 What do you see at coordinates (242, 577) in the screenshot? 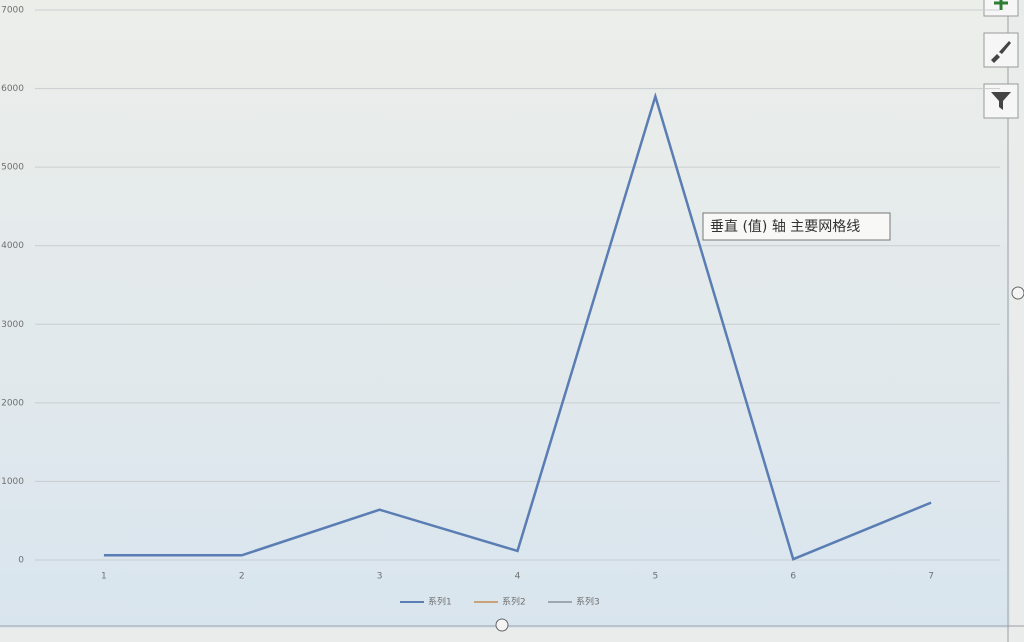
I see `x-tick-label: 2` at bounding box center [242, 577].